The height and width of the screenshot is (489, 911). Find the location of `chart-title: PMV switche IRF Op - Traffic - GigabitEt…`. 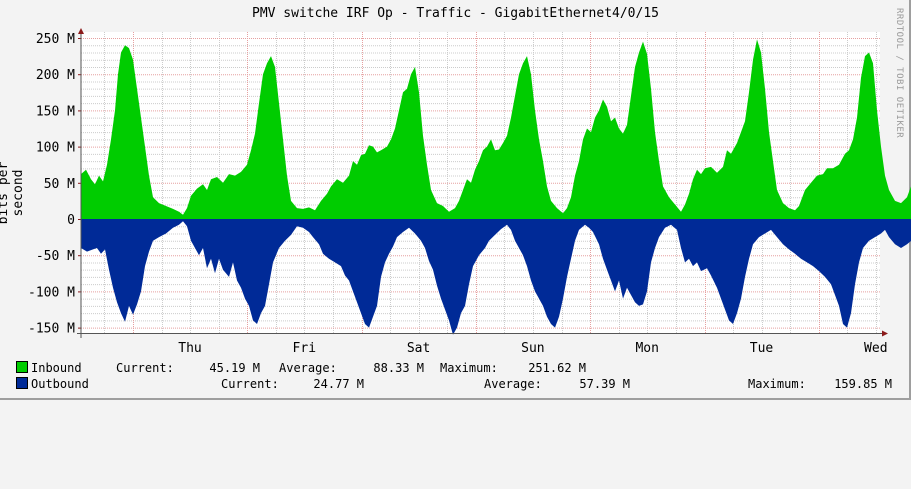

chart-title: PMV switche IRF Op - Traffic - GigabitEt… is located at coordinates (455, 13).